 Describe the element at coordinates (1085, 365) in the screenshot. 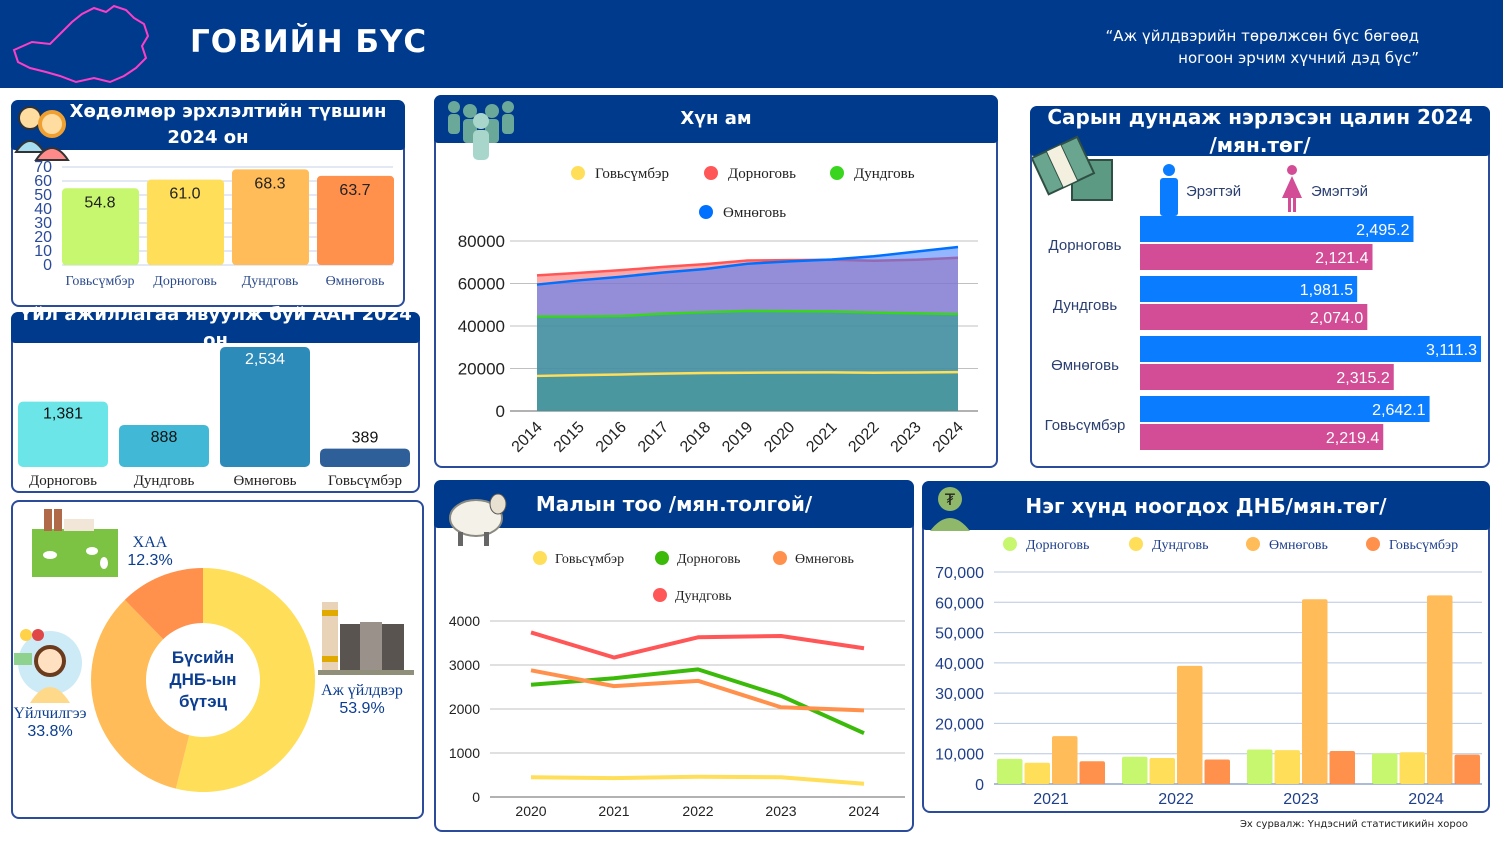

I see `y-category-label: Өмнөговь` at that location.